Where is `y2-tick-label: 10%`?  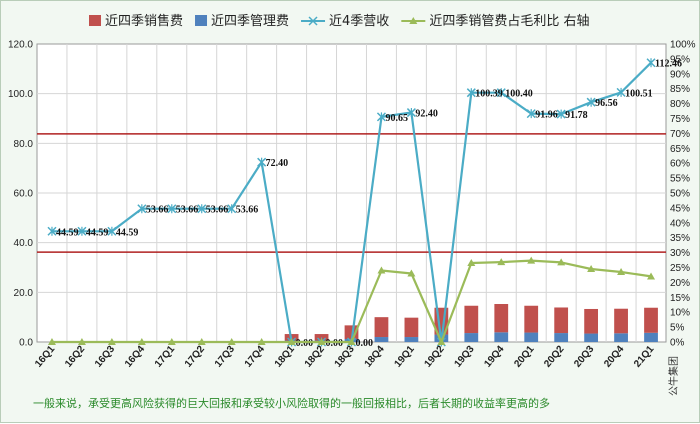
y2-tick-label: 10% is located at coordinates (680, 313).